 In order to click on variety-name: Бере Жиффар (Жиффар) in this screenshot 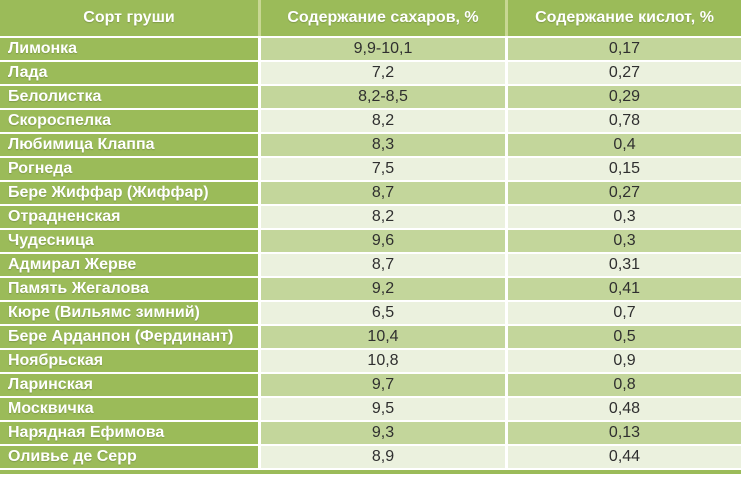, I will do `click(129, 193)`.